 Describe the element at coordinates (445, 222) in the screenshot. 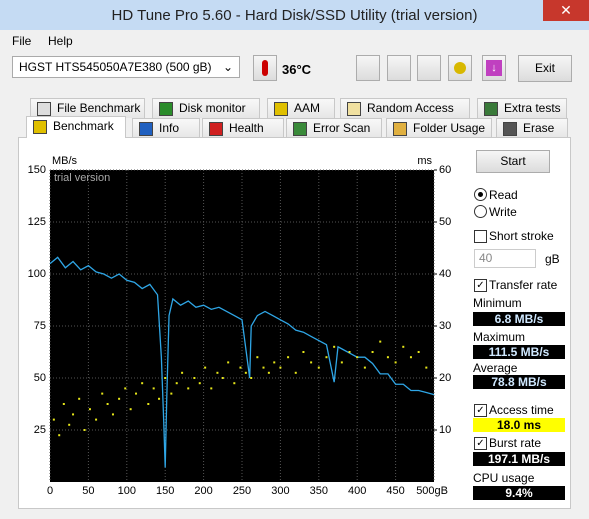

I see `y2-tick-label: 50` at that location.